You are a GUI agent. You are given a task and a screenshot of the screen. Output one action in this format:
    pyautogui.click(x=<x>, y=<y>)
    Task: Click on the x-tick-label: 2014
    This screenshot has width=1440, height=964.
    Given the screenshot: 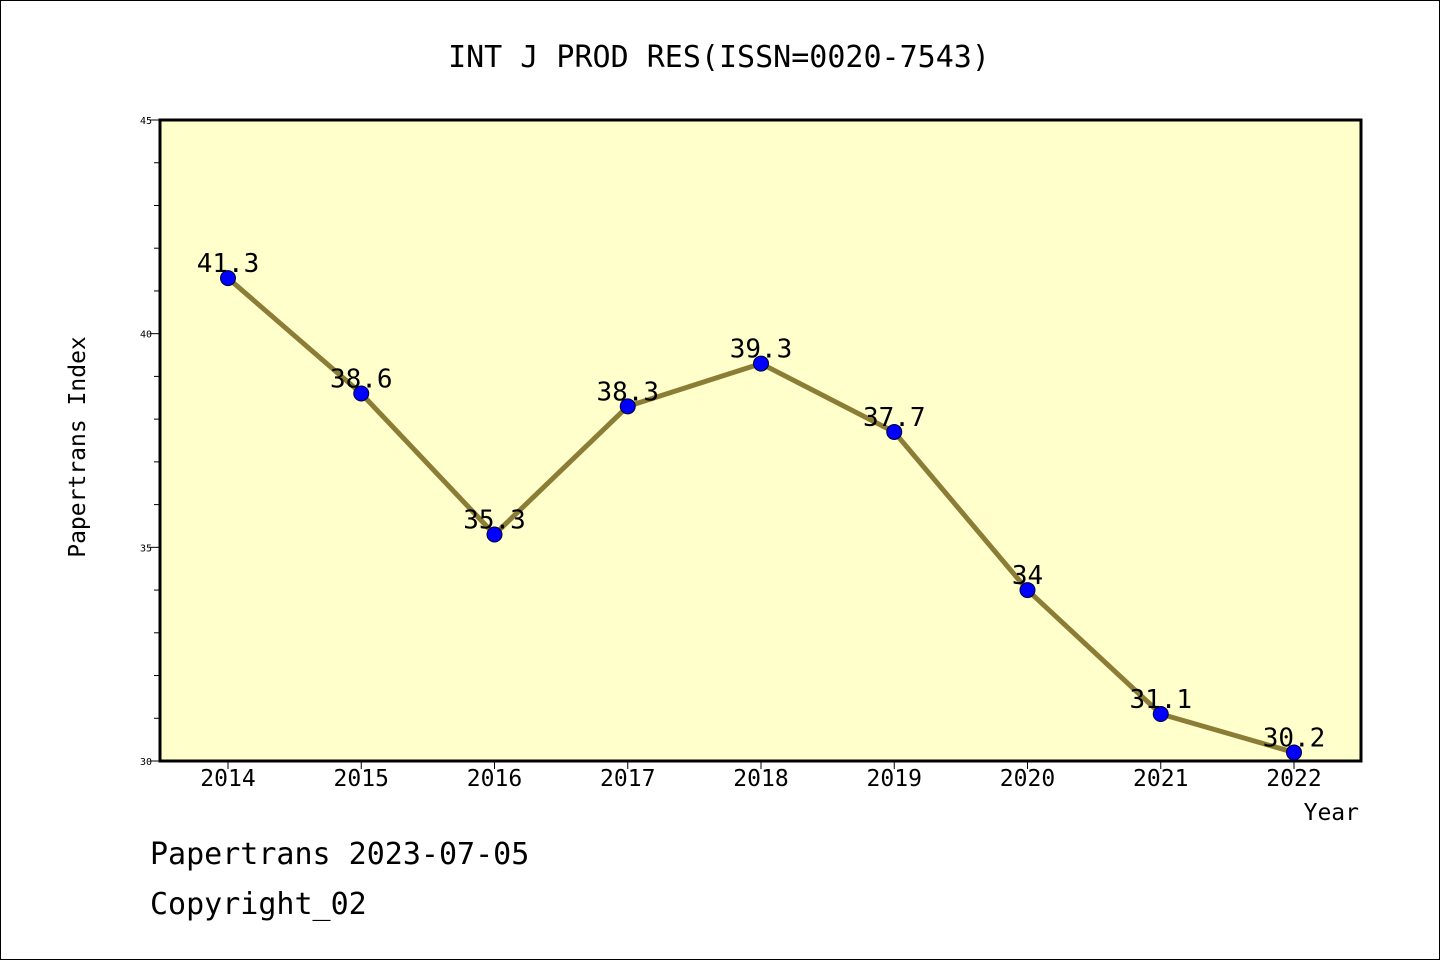 What is the action you would take?
    pyautogui.click(x=227, y=779)
    